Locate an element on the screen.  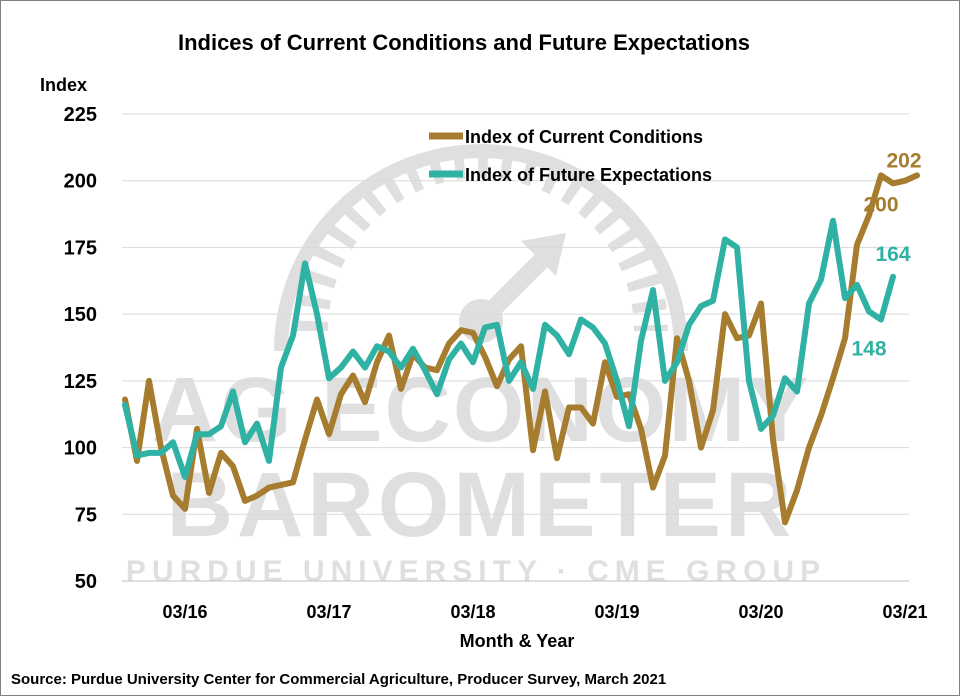
x-tick-label: 03/21 is located at coordinates (904, 612).